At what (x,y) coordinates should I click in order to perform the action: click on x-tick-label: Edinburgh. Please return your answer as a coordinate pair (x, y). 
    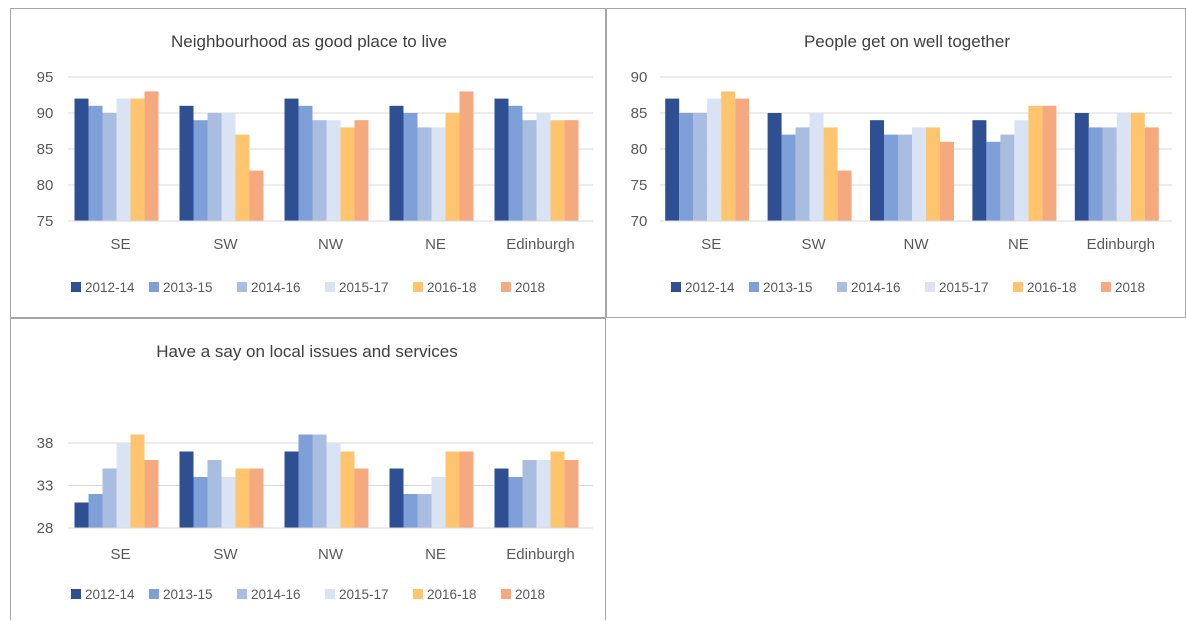
    Looking at the image, I should click on (540, 244).